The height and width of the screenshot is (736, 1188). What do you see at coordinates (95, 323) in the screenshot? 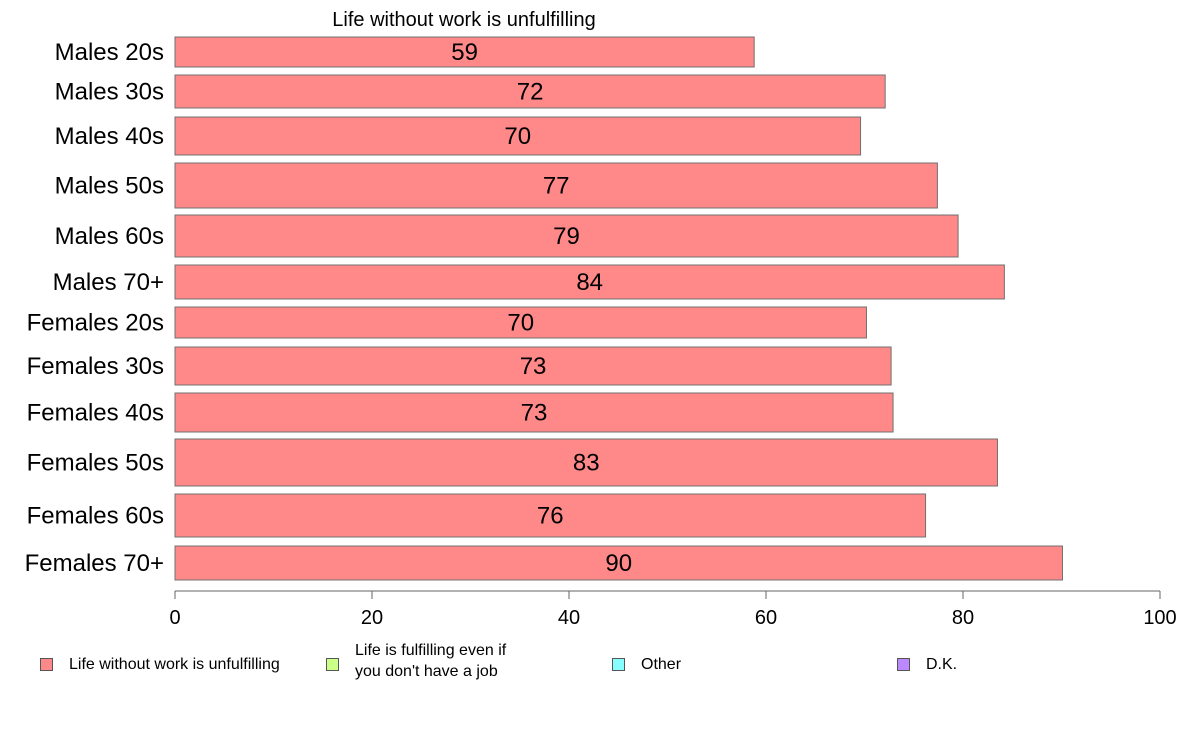
I see `category-label: Females 20s` at bounding box center [95, 323].